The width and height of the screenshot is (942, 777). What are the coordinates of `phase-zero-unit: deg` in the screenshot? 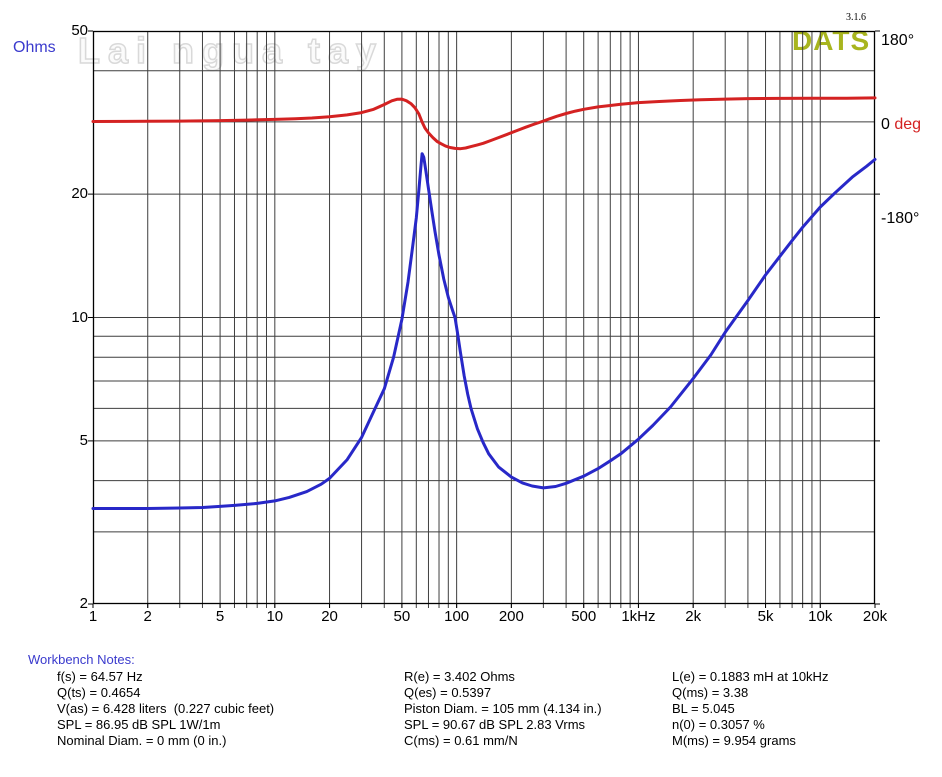 It's located at (905, 124).